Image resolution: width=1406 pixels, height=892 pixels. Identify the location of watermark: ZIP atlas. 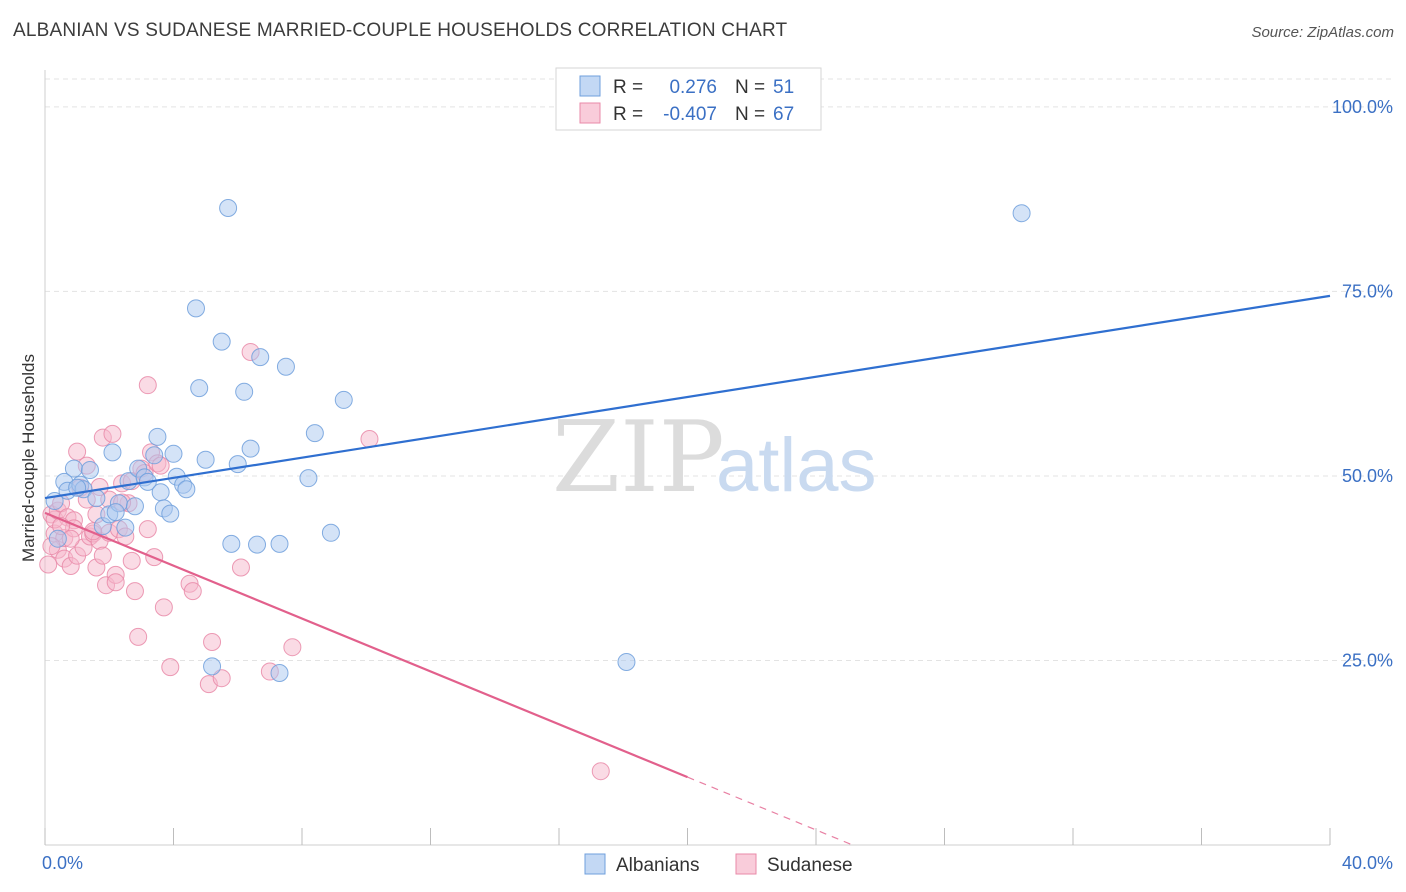
(714, 458).